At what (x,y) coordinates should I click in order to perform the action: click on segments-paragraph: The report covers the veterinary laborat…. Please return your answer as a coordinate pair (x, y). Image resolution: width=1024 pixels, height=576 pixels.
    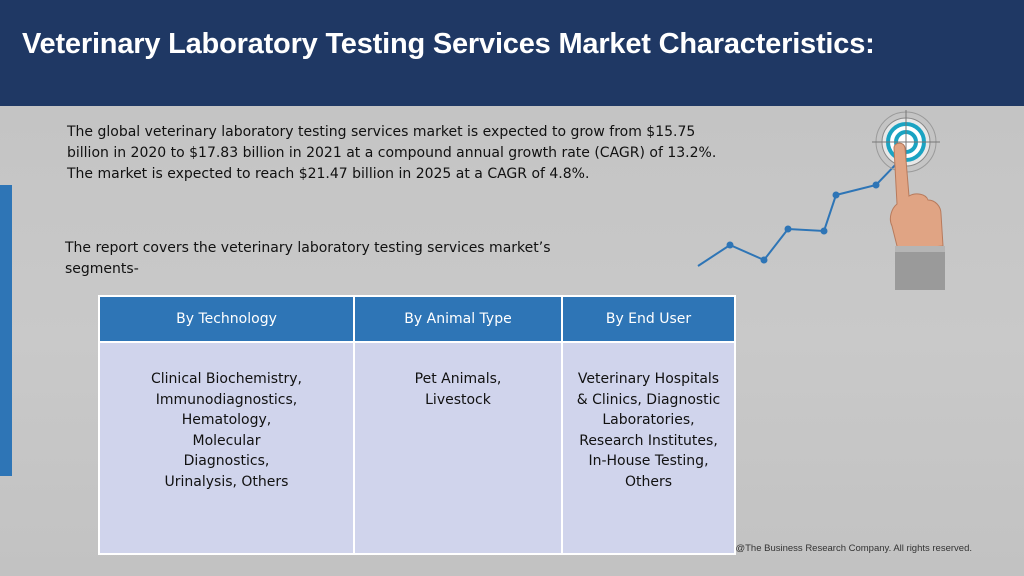
    Looking at the image, I should click on (308, 258).